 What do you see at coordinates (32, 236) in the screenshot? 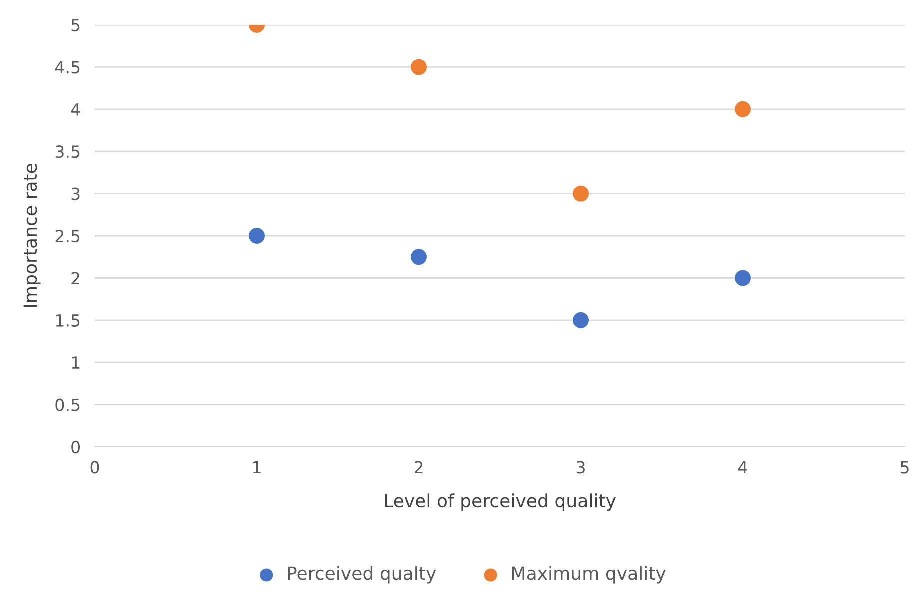
I see `y-axis-title: Importance rate` at bounding box center [32, 236].